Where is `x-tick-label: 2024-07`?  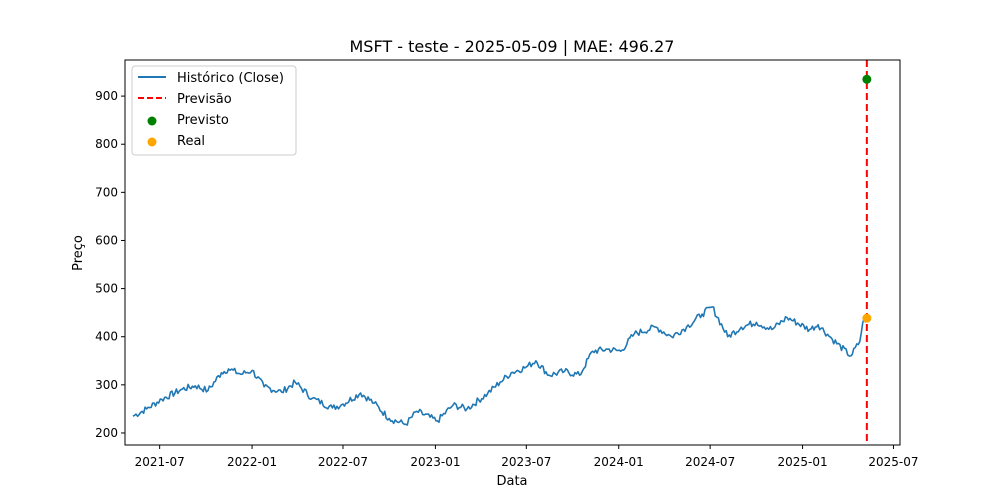 x-tick-label: 2024-07 is located at coordinates (710, 462).